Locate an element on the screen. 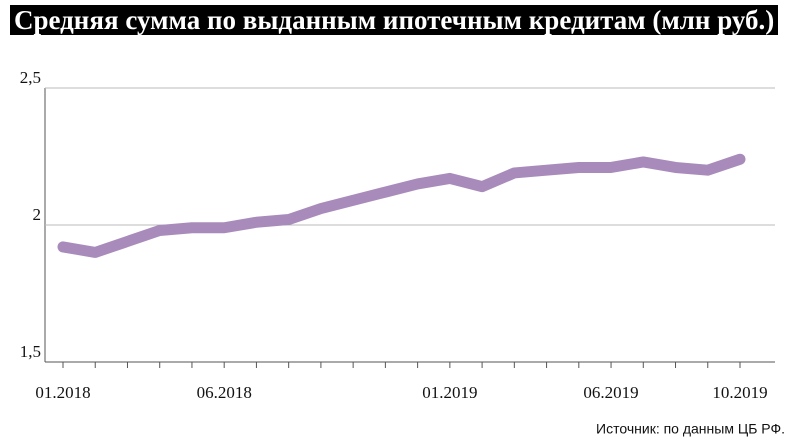  x-tick-label: 06.2019 is located at coordinates (610, 392).